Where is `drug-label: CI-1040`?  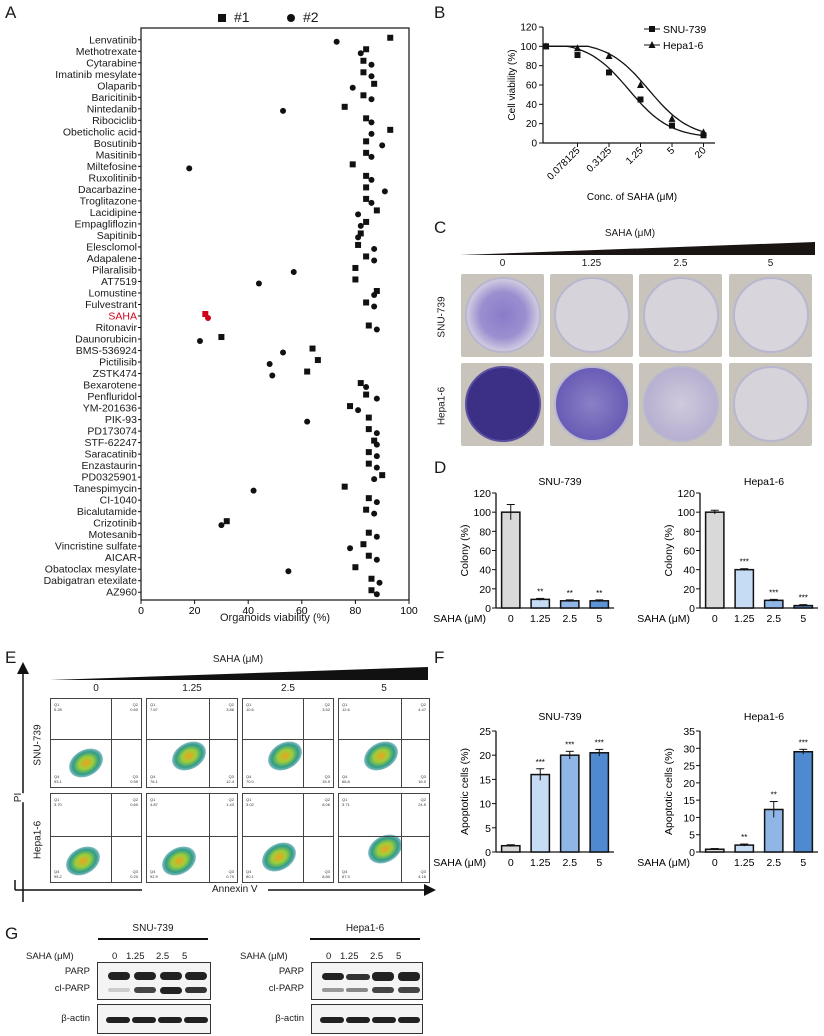 drug-label: CI-1040 is located at coordinates (119, 501).